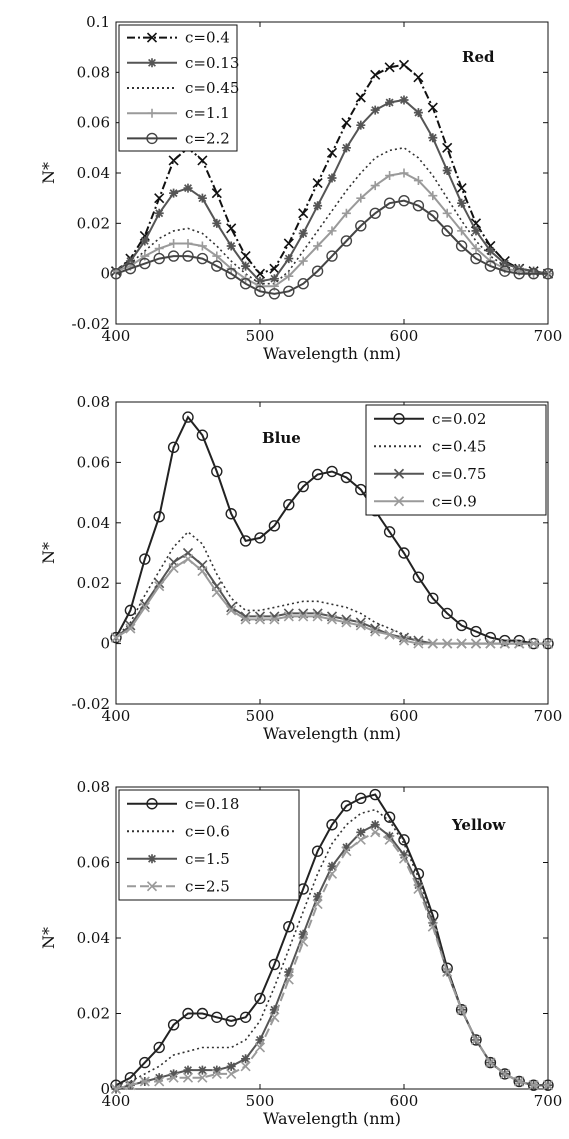 This screenshot has height=1139, width=569. What do you see at coordinates (212, 88) in the screenshot?
I see `legend-label: c=0.45` at bounding box center [212, 88].